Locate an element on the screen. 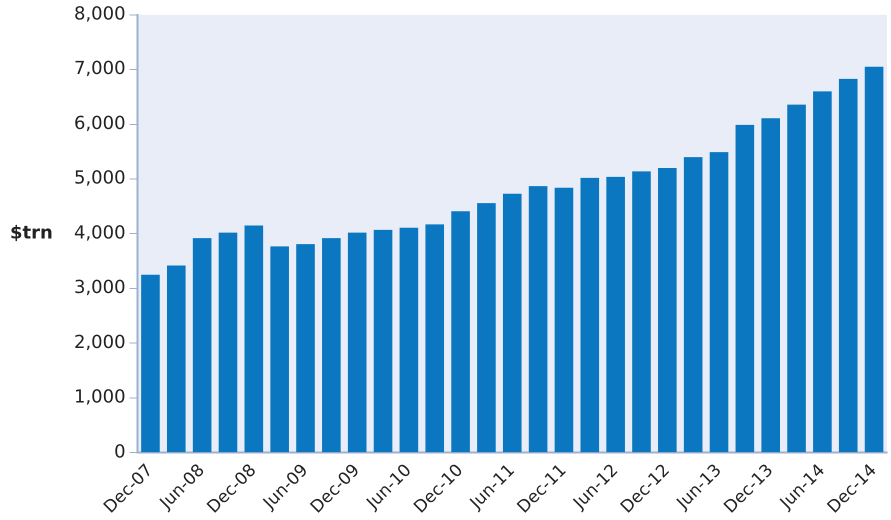 The image size is (891, 520). y-tick-label: 7,000 is located at coordinates (100, 69).